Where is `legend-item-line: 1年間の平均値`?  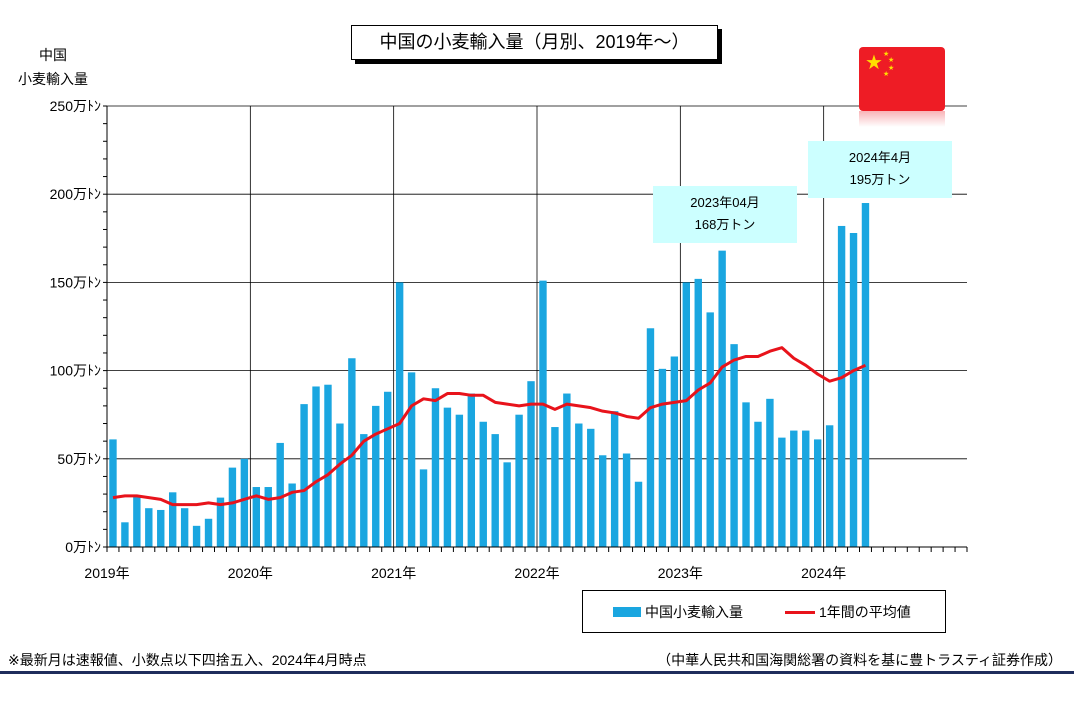
legend-item-line: 1年間の平均値 is located at coordinates (848, 612).